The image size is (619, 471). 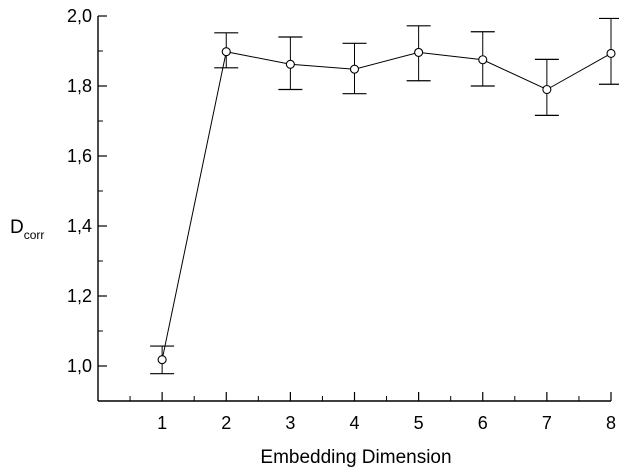 I want to click on y-tick-label: 1,2, so click(x=79, y=296).